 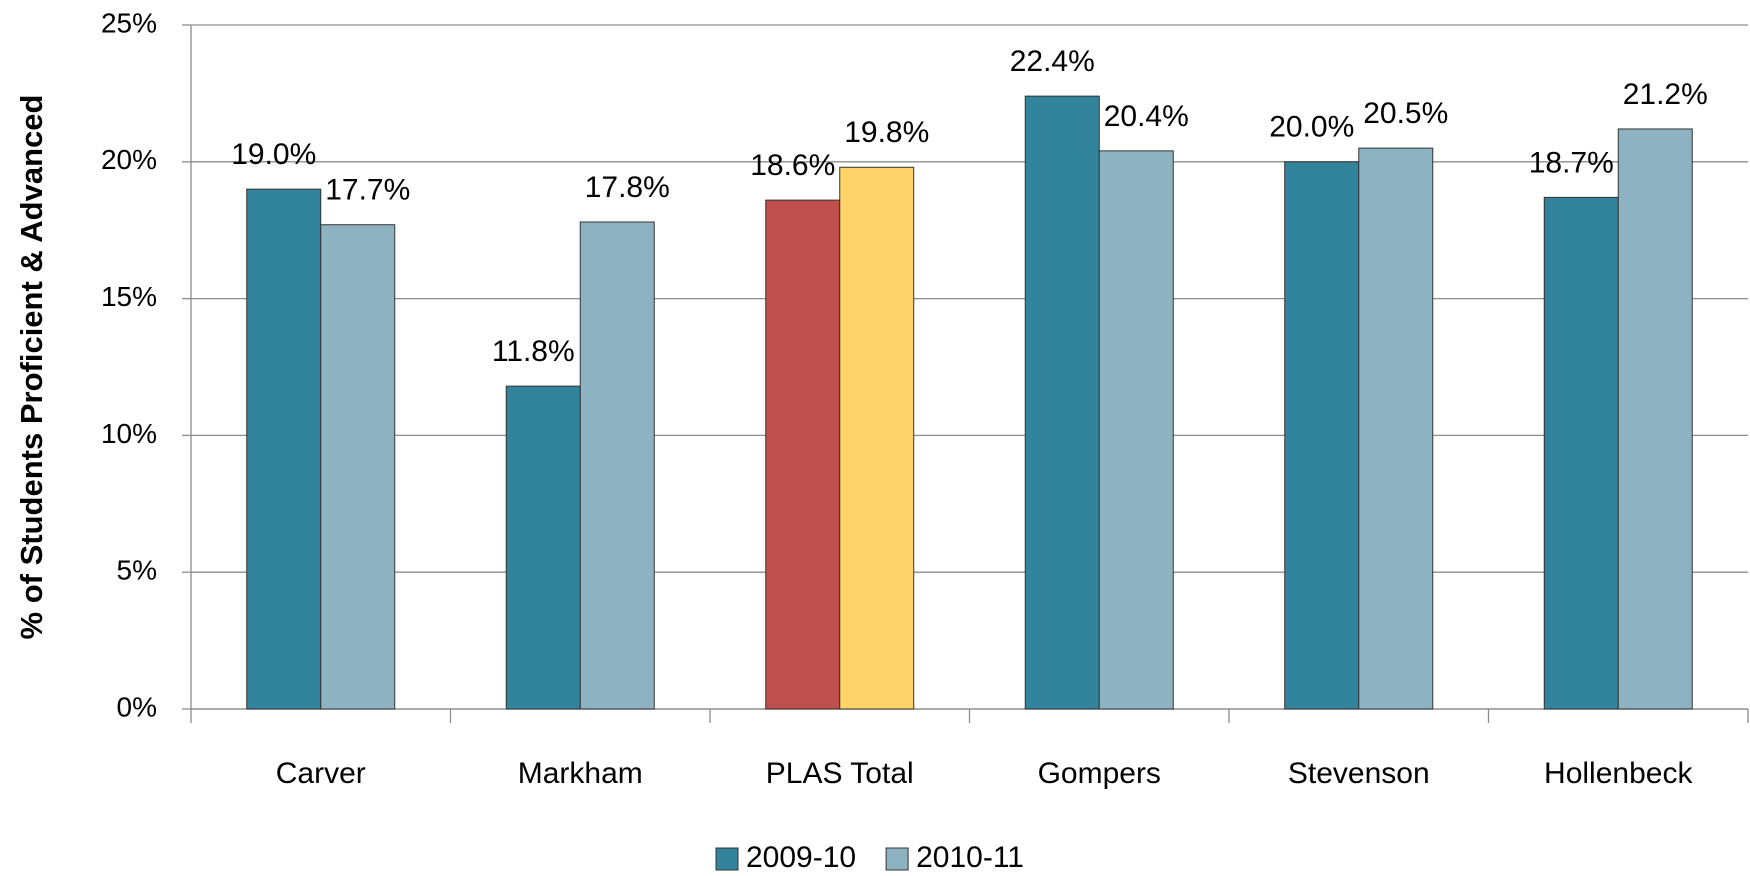 What do you see at coordinates (1405, 113) in the screenshot?
I see `value-label: 20.5%` at bounding box center [1405, 113].